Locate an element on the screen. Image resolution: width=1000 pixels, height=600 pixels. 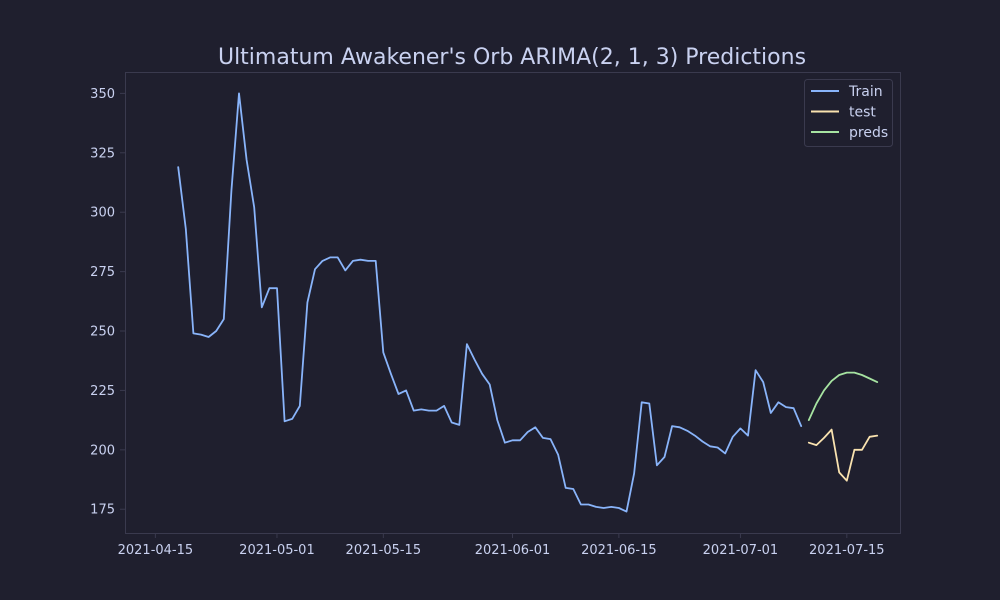
x-tick-label: 2021-05-01 is located at coordinates (277, 550).